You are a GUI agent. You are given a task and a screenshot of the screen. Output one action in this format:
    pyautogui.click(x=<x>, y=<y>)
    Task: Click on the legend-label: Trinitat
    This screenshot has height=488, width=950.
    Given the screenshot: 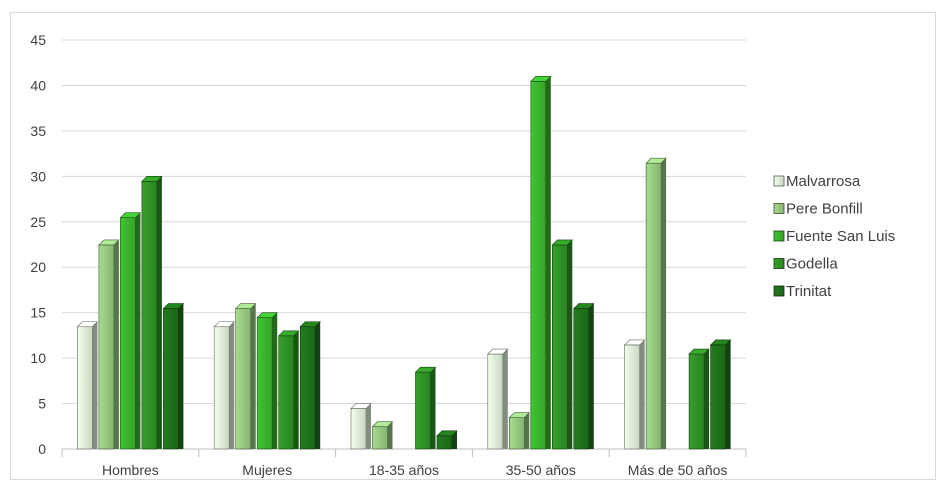 What is the action you would take?
    pyautogui.click(x=809, y=291)
    